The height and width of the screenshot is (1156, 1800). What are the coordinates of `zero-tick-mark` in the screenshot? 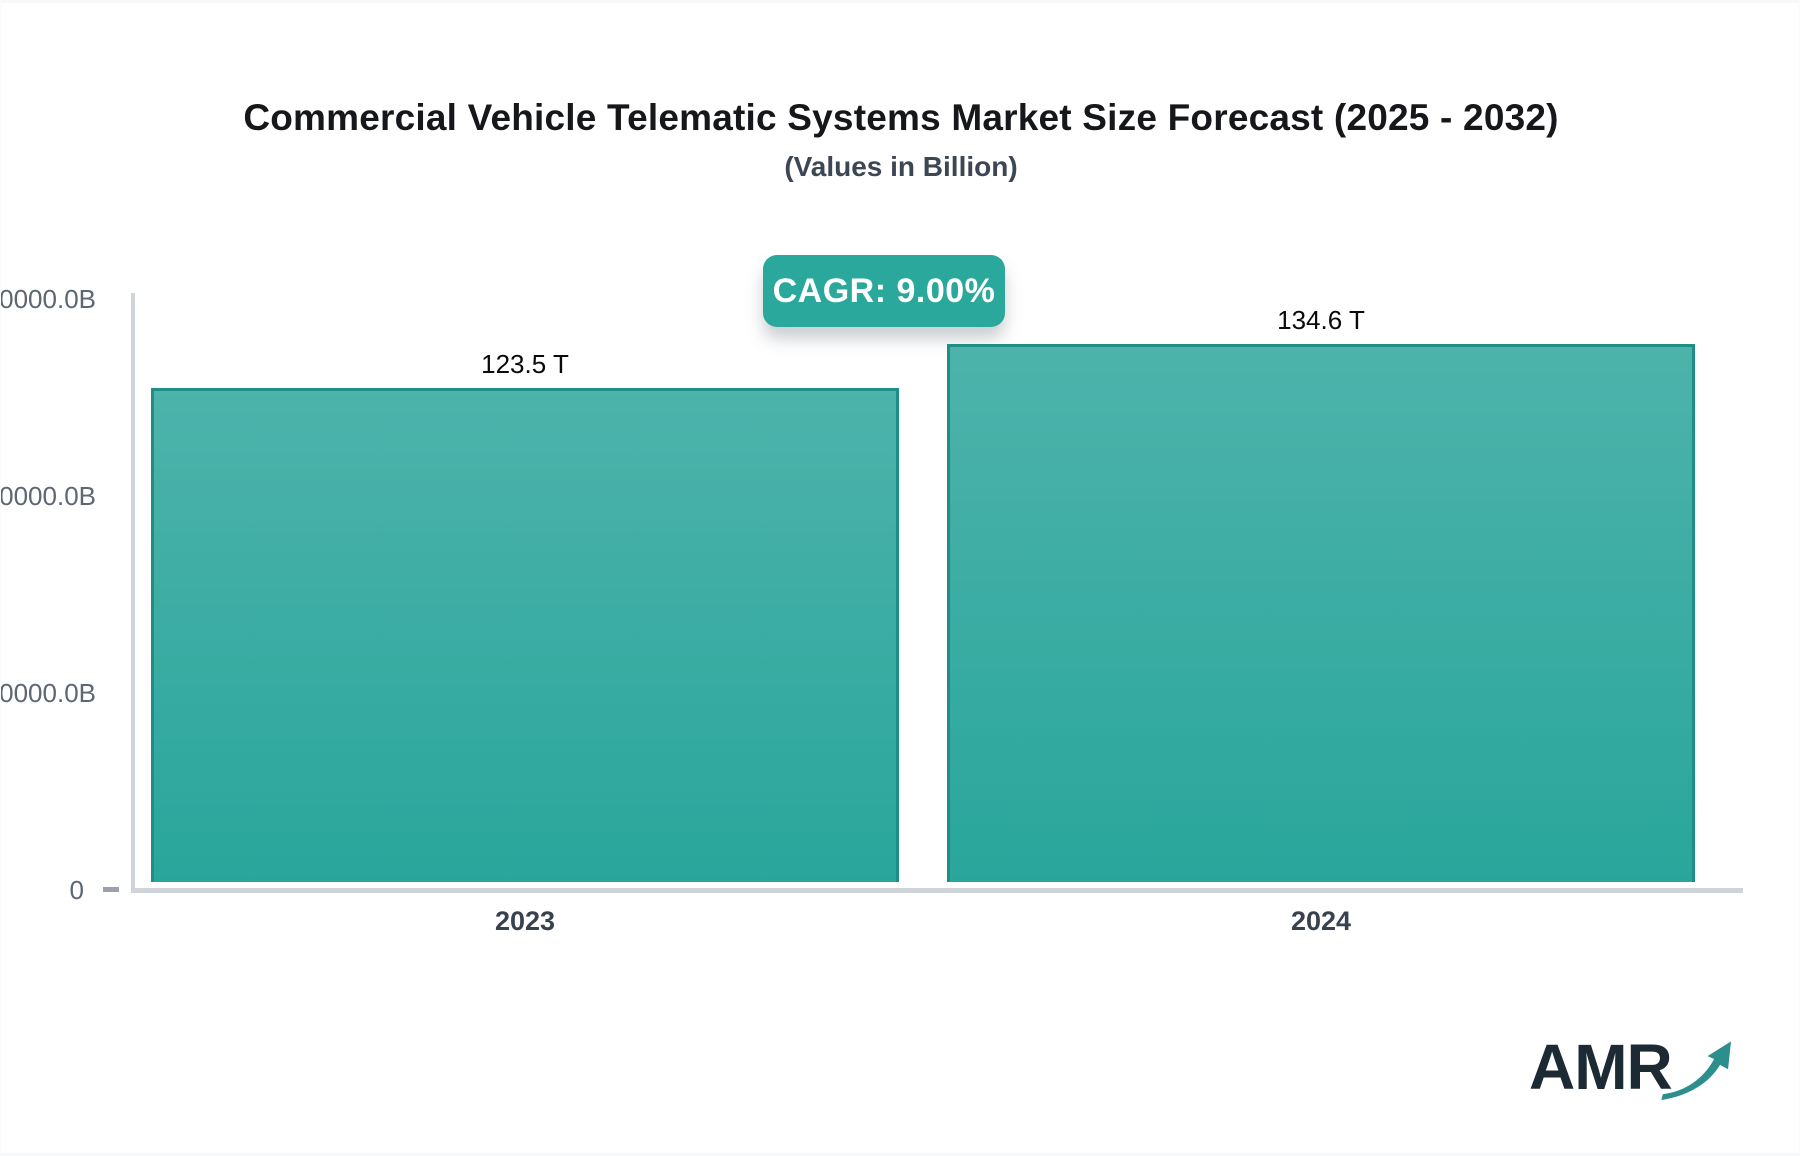 It's located at (111, 889).